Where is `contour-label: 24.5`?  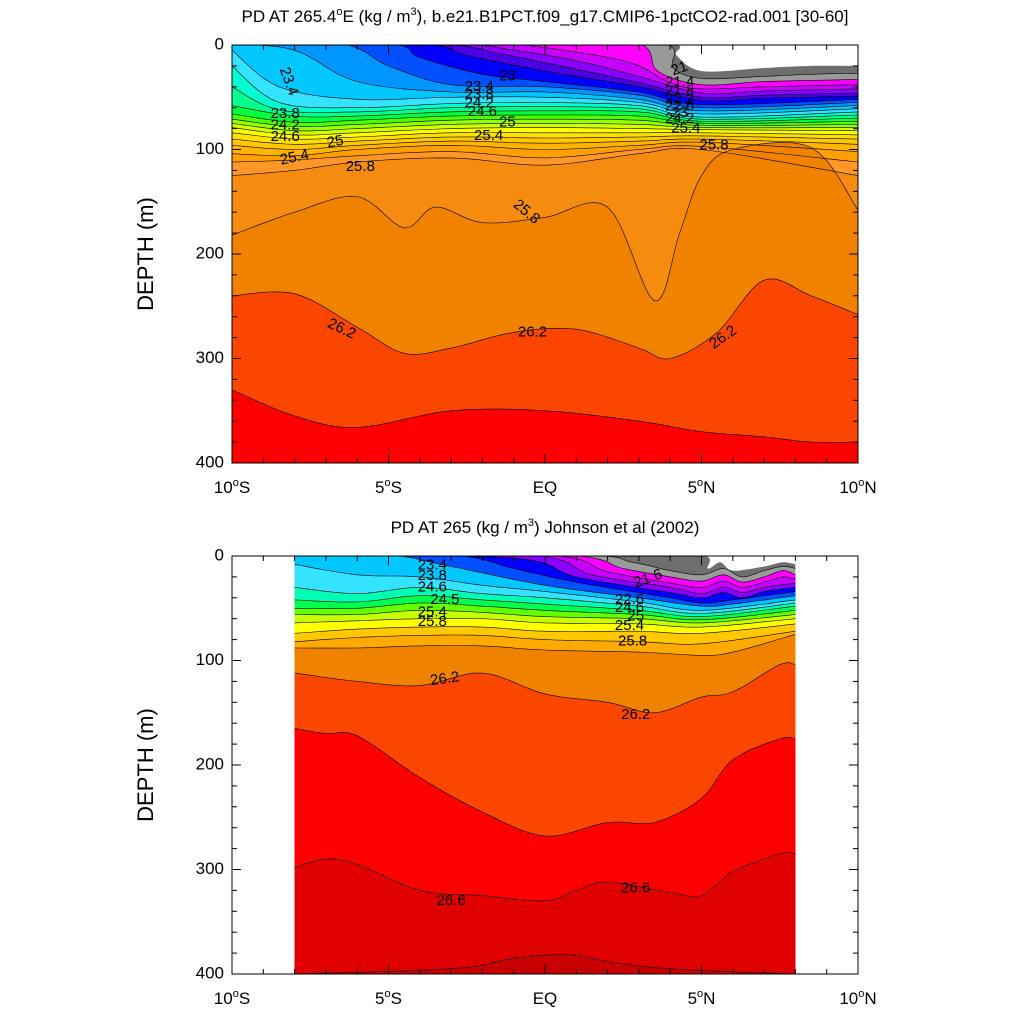 contour-label: 24.5 is located at coordinates (444, 599).